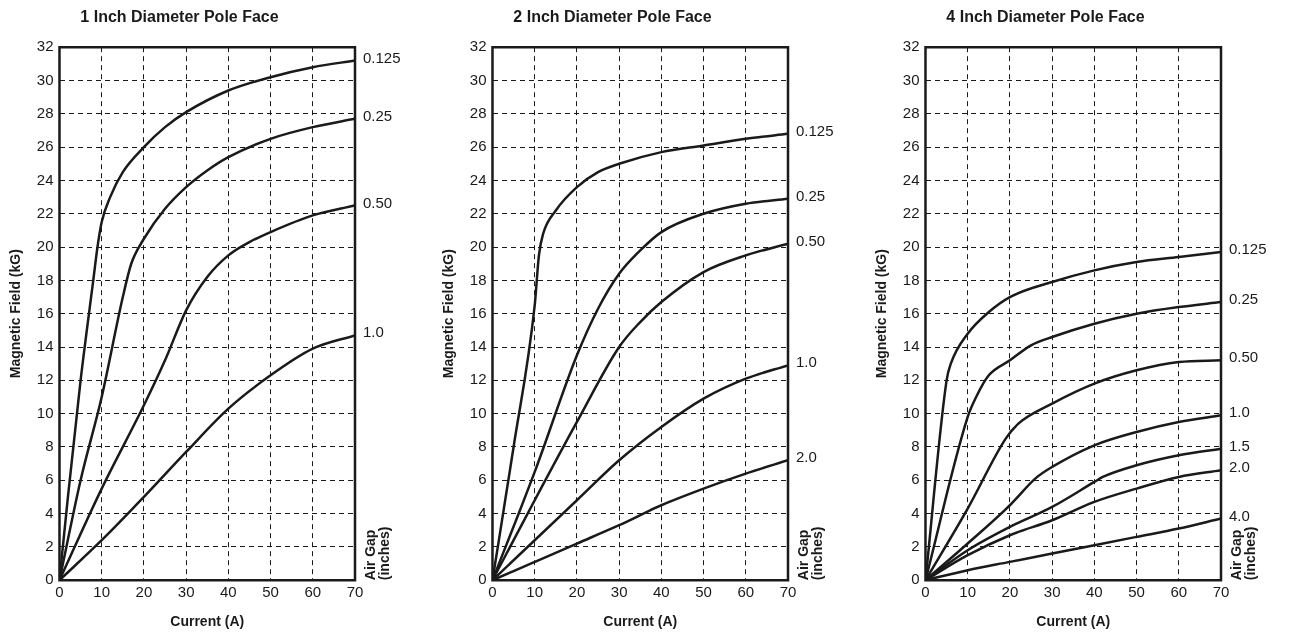  I want to click on series-label: 1.5, so click(1239, 445).